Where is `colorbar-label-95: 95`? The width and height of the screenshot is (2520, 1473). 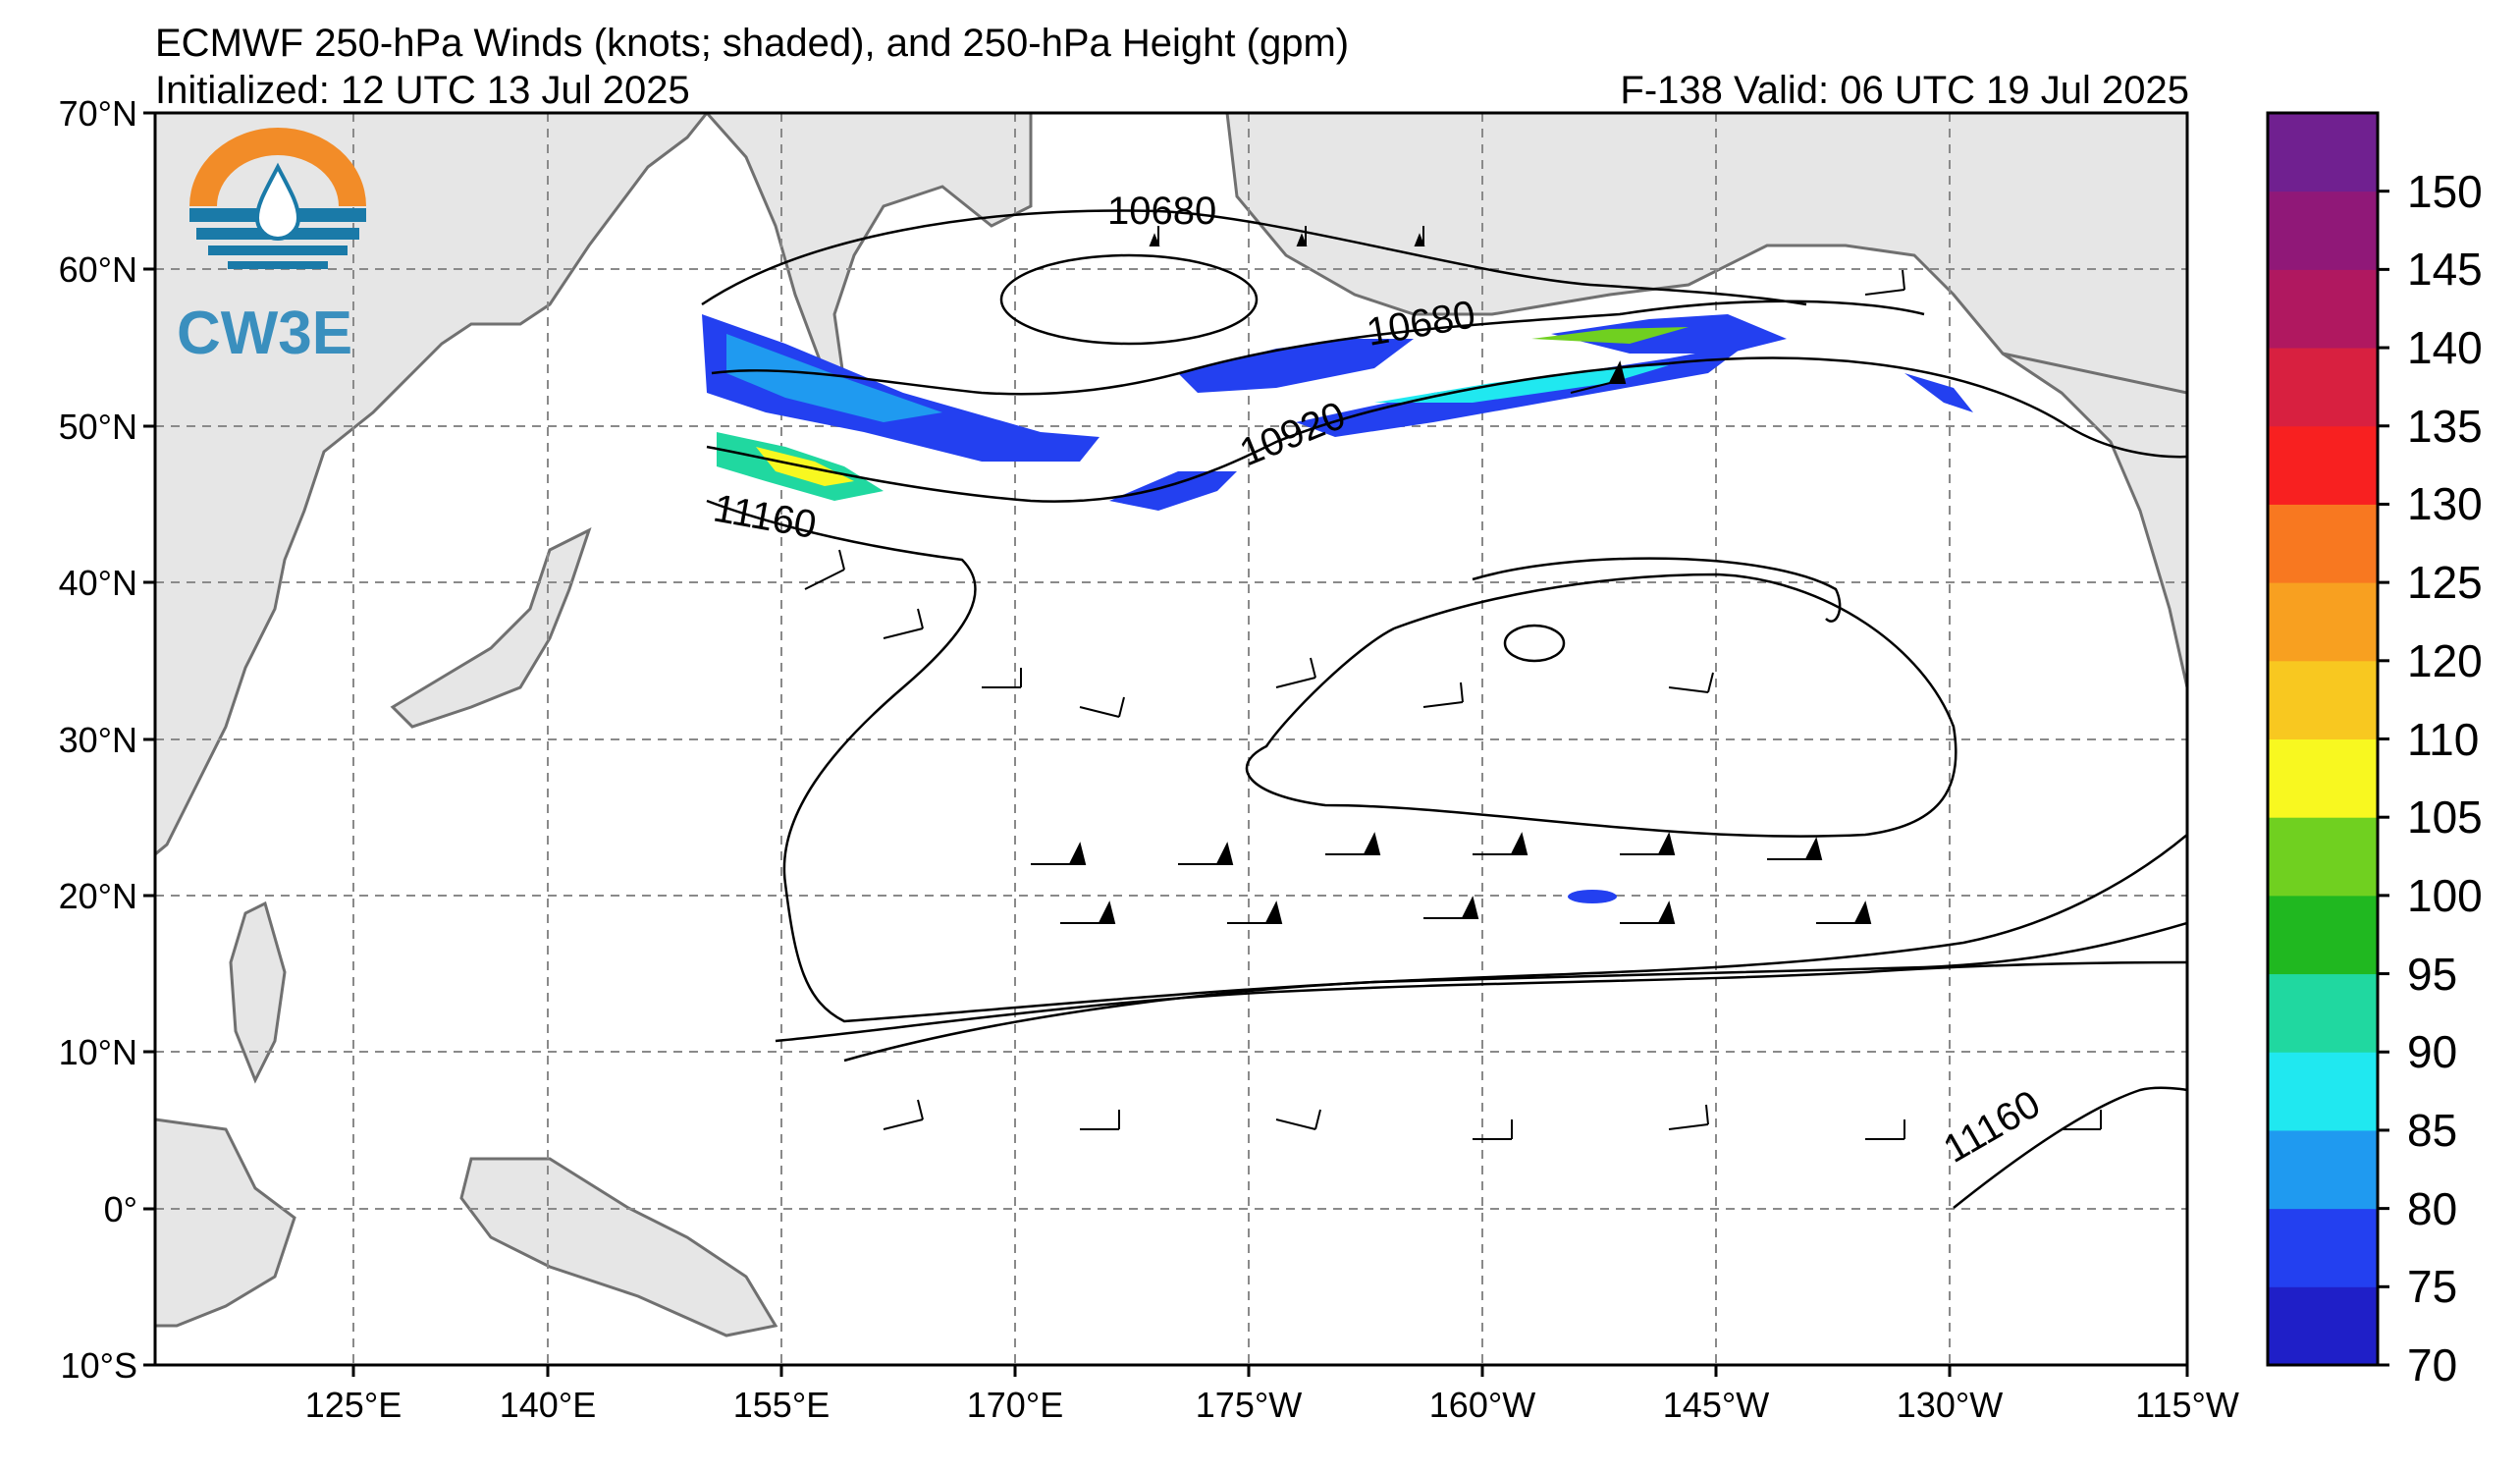
colorbar-label-95: 95 is located at coordinates (2432, 974).